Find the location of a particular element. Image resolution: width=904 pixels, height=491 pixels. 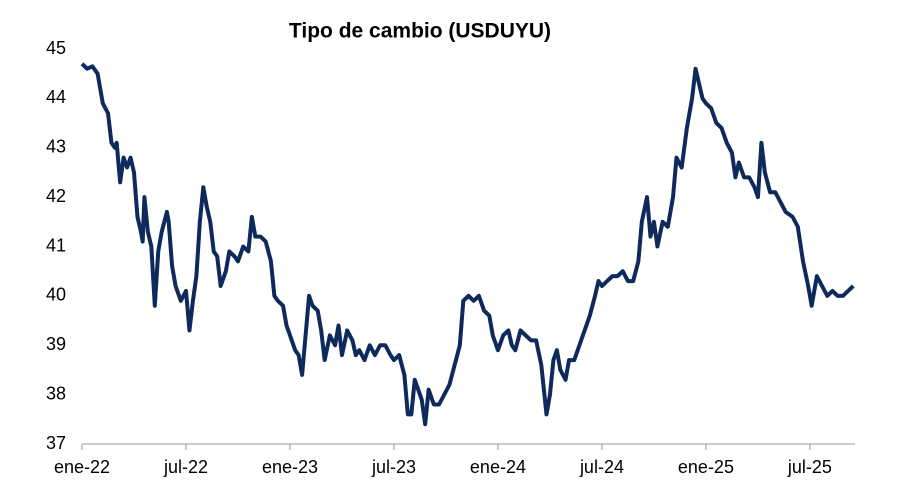

x-tick-label: ene-23 is located at coordinates (290, 467).